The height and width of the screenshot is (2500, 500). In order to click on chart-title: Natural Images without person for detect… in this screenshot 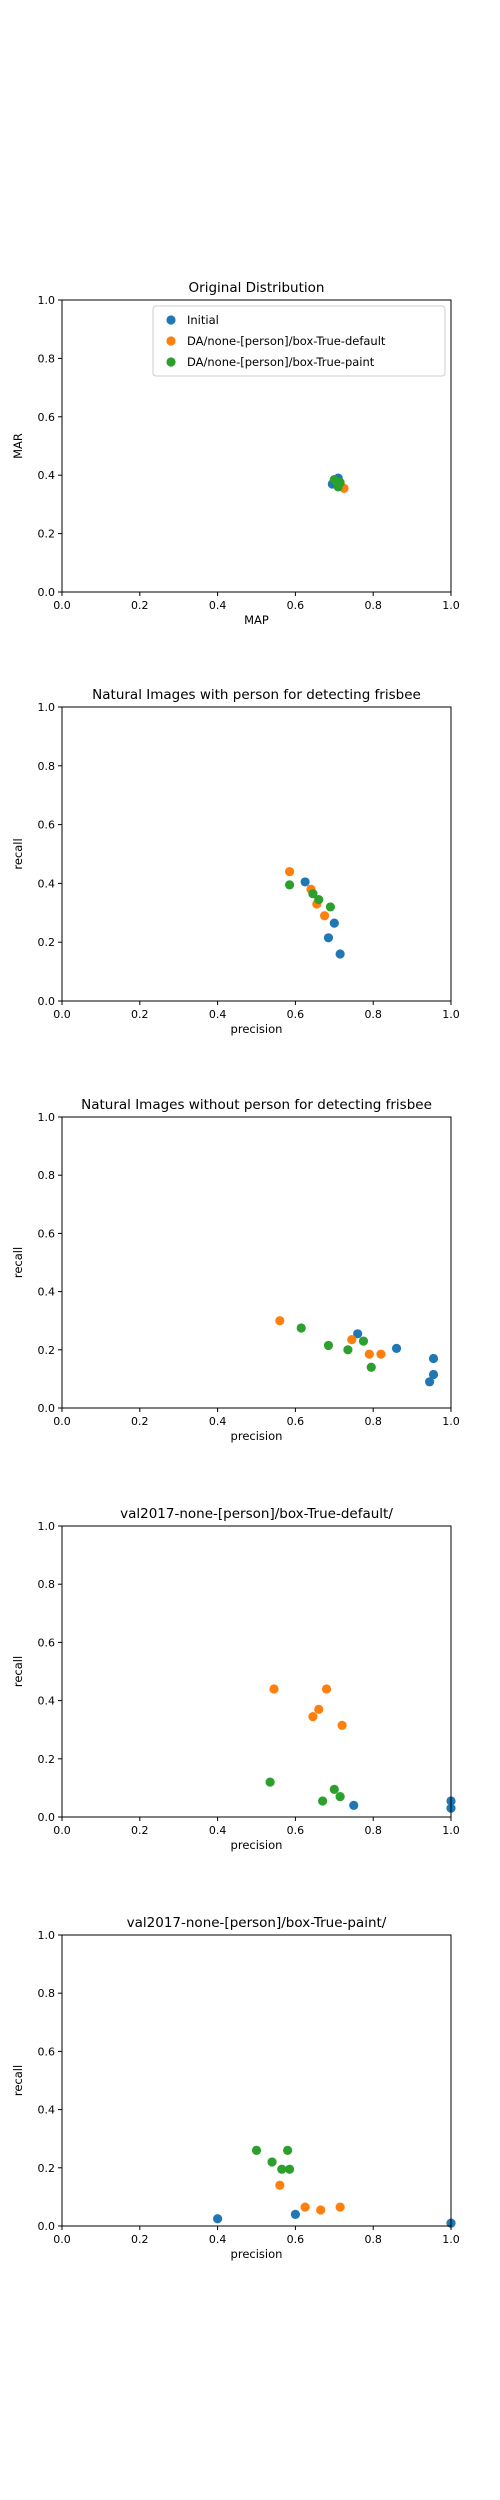, I will do `click(256, 1105)`.